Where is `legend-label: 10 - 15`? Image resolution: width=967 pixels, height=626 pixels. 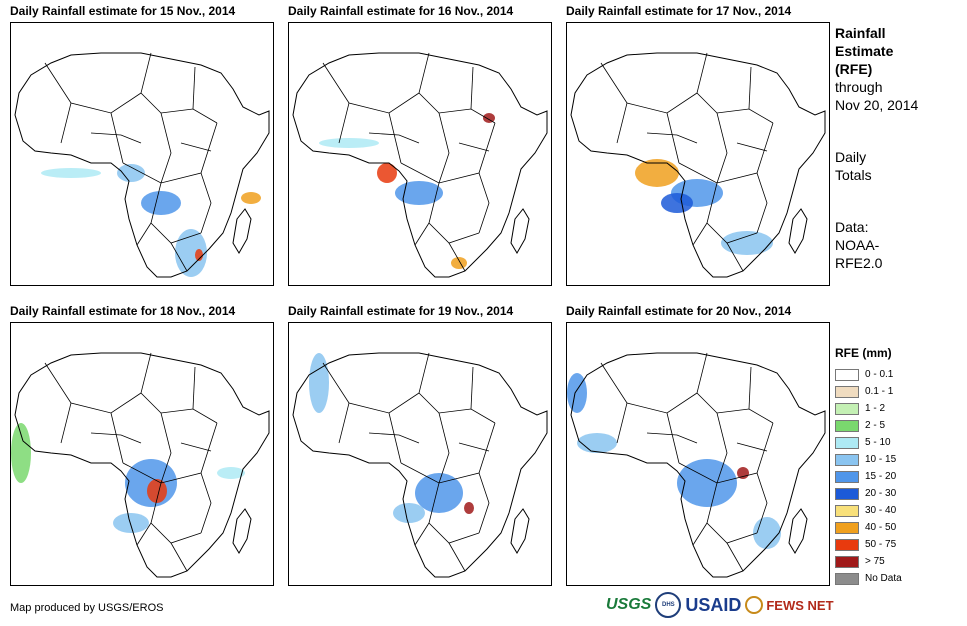 legend-label: 10 - 15 is located at coordinates (881, 459).